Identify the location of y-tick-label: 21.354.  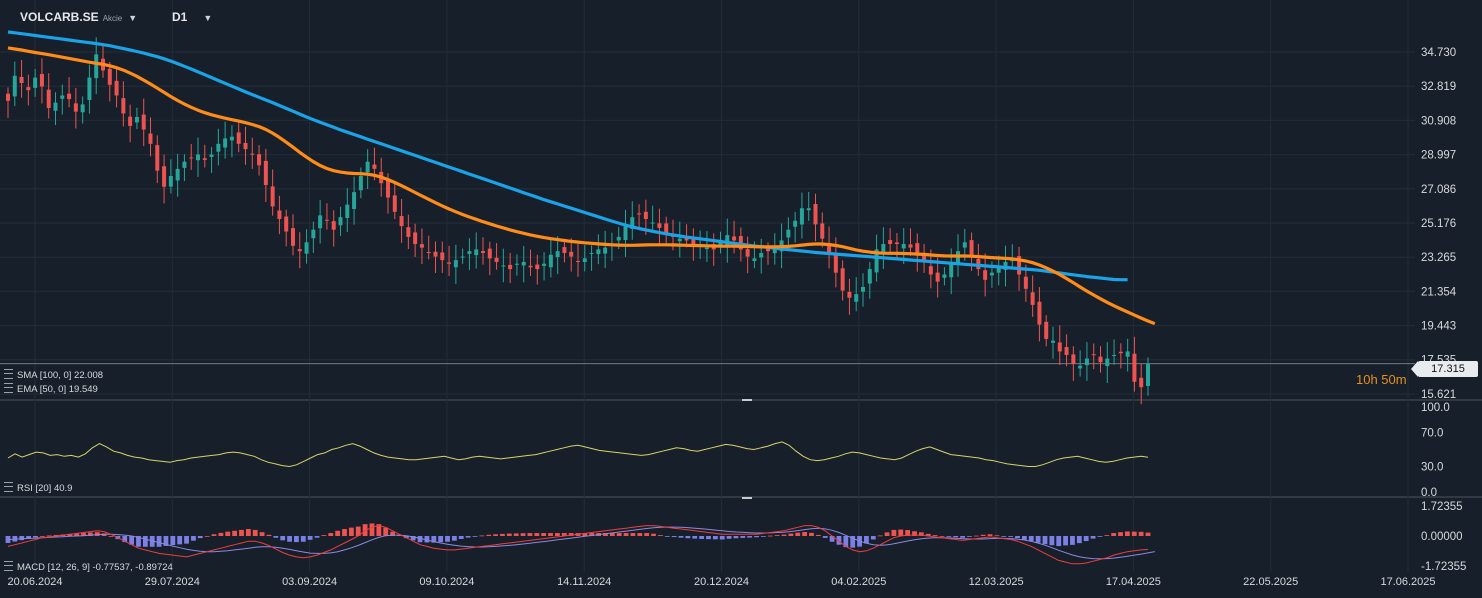
(1439, 292).